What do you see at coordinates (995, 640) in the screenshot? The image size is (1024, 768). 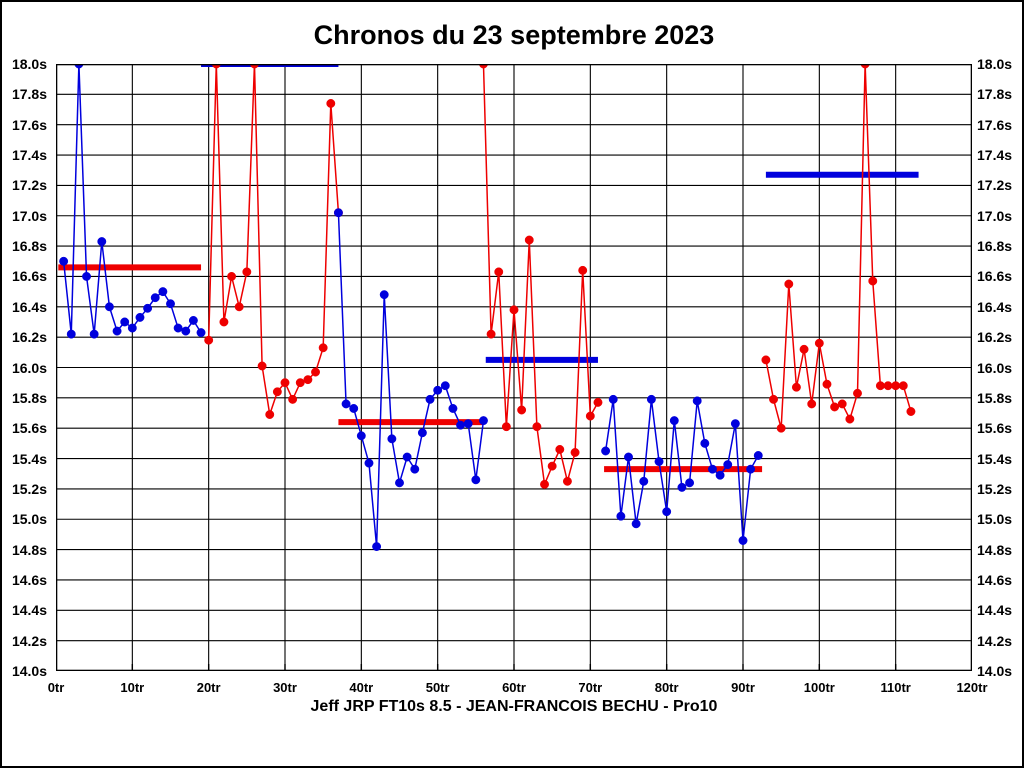 I see `y-axis-tick-label: 14.2s` at bounding box center [995, 640].